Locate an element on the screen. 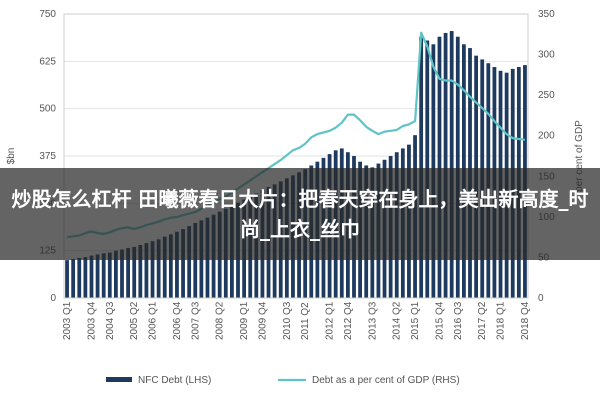  legend-label-debt-gdp: Debt as a per cent of GDP (RHS) is located at coordinates (386, 380).